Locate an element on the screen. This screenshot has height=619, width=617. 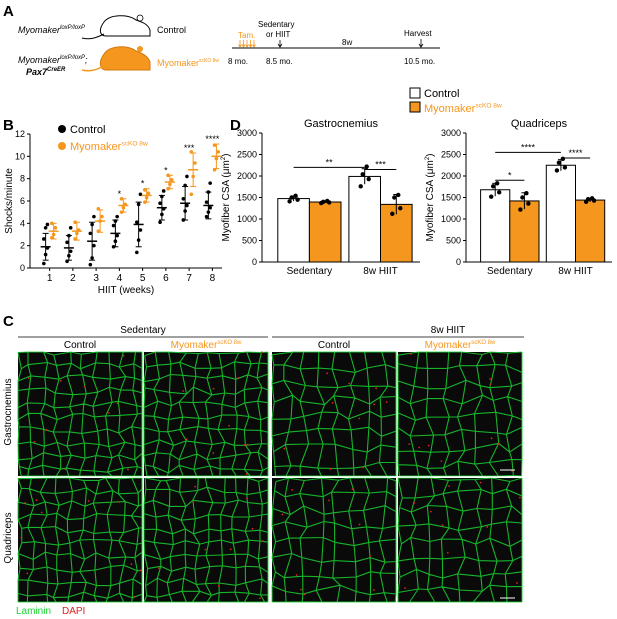
group-8w-hiit: 8w HIIT is located at coordinates (448, 330).